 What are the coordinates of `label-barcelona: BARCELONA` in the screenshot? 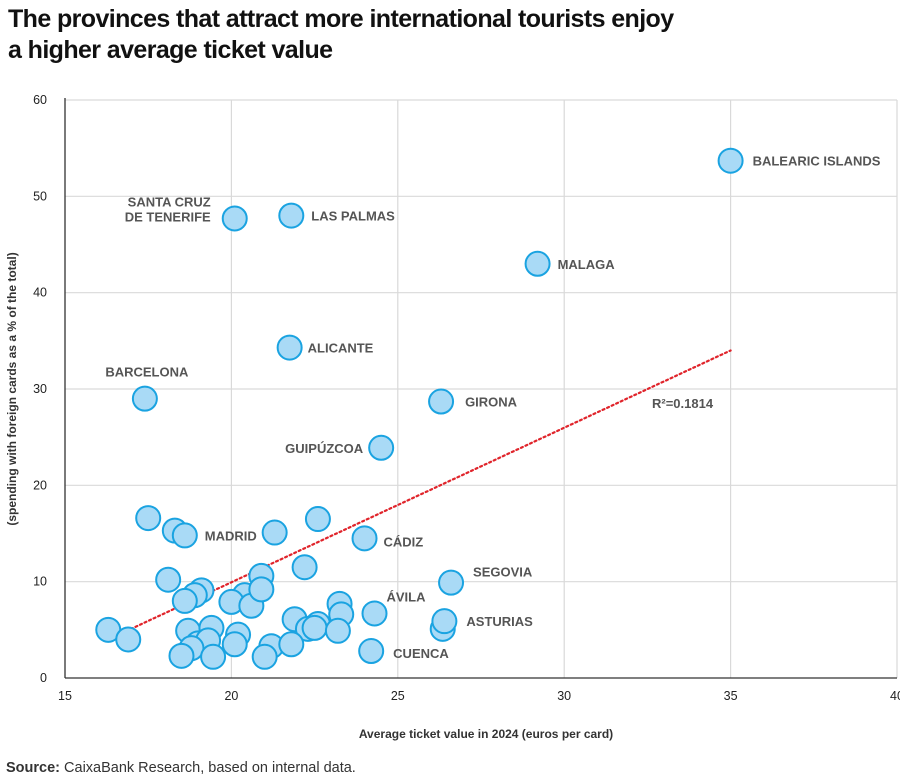 It's located at (147, 372).